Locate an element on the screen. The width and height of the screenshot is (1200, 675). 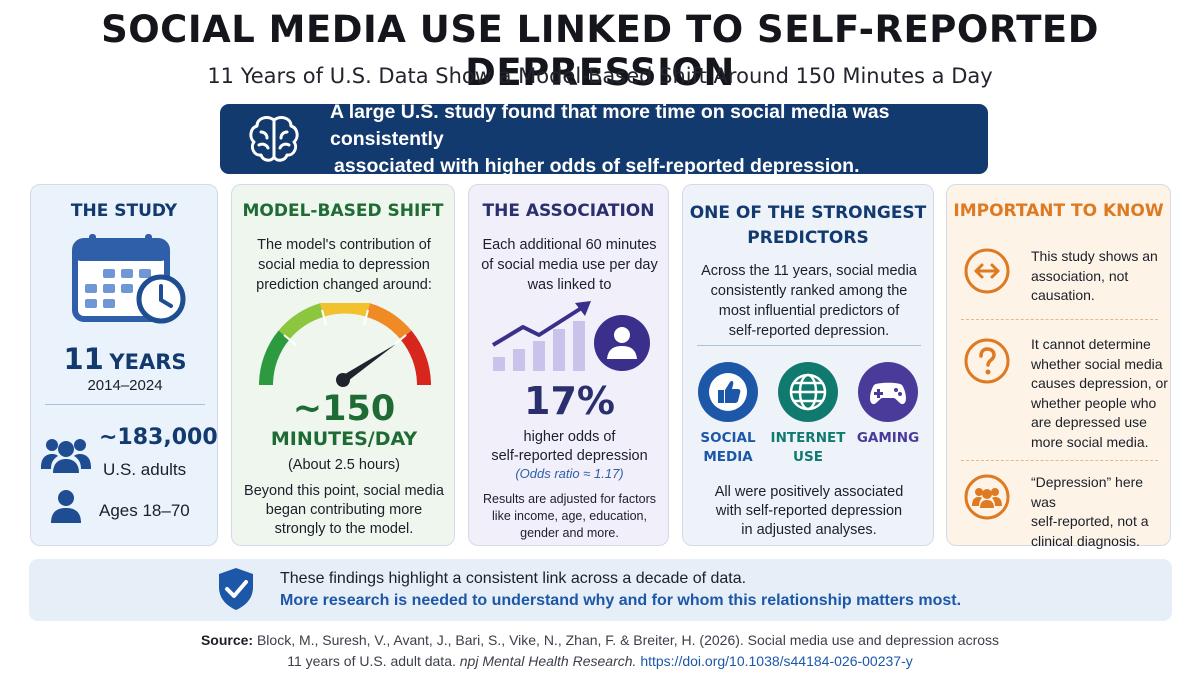
predictors-desc-2: consistently ranked among the is located at coordinates (809, 291).